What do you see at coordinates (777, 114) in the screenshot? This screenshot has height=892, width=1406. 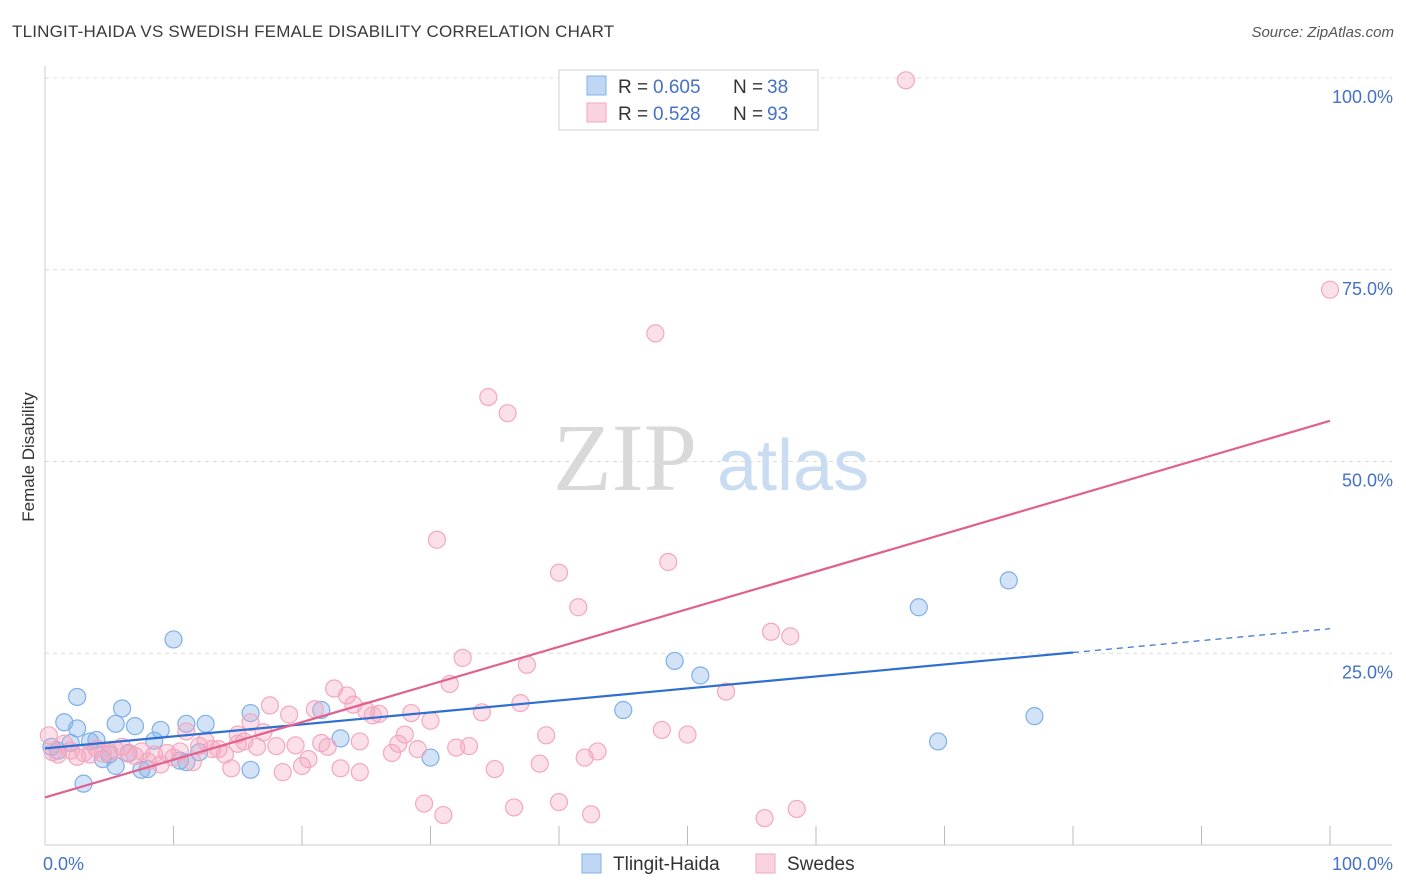 I see `legend-n-value: 93` at bounding box center [777, 114].